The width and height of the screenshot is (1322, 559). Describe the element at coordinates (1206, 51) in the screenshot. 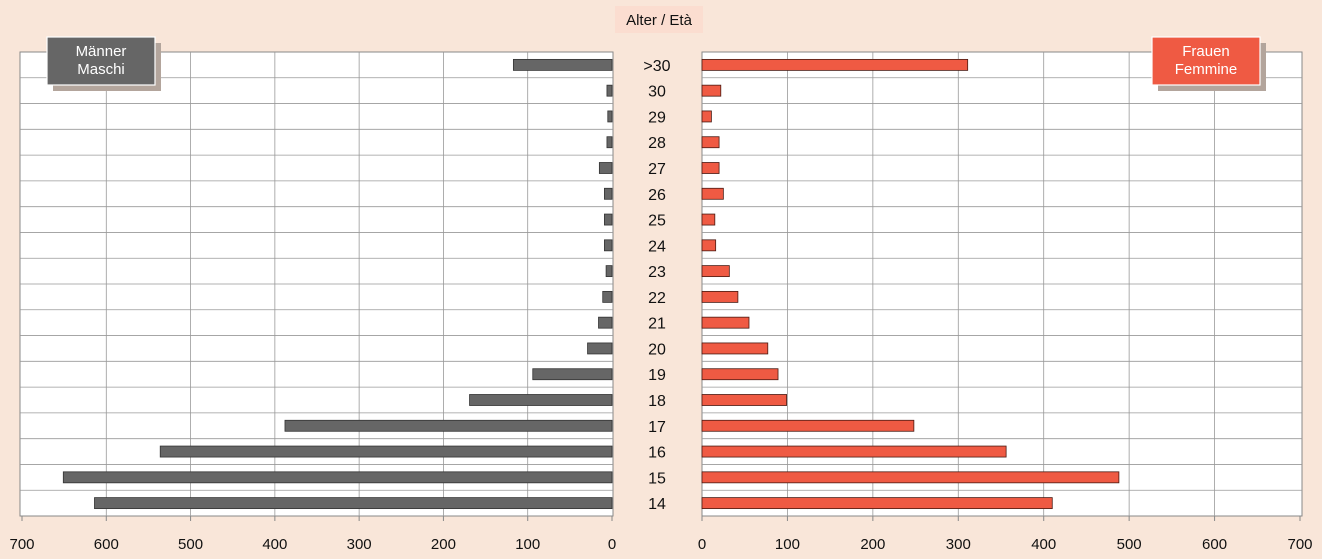

I see `legend-right-label: Frauen` at that location.